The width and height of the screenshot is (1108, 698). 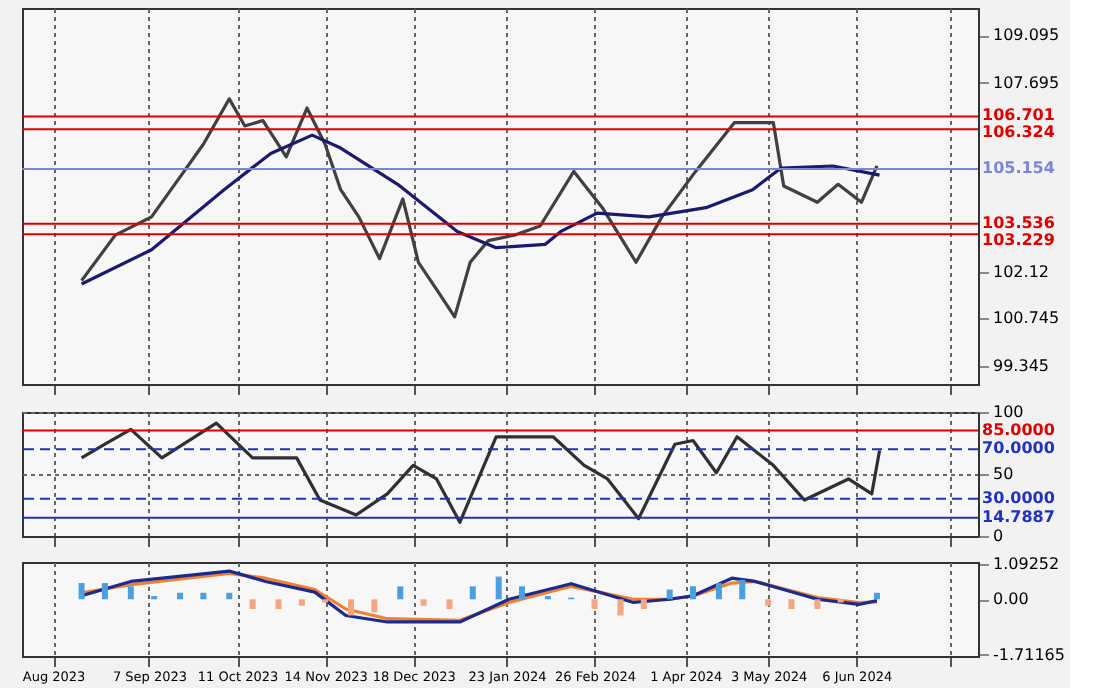 What do you see at coordinates (998, 536) in the screenshot?
I see `y-tick-label: 0` at bounding box center [998, 536].